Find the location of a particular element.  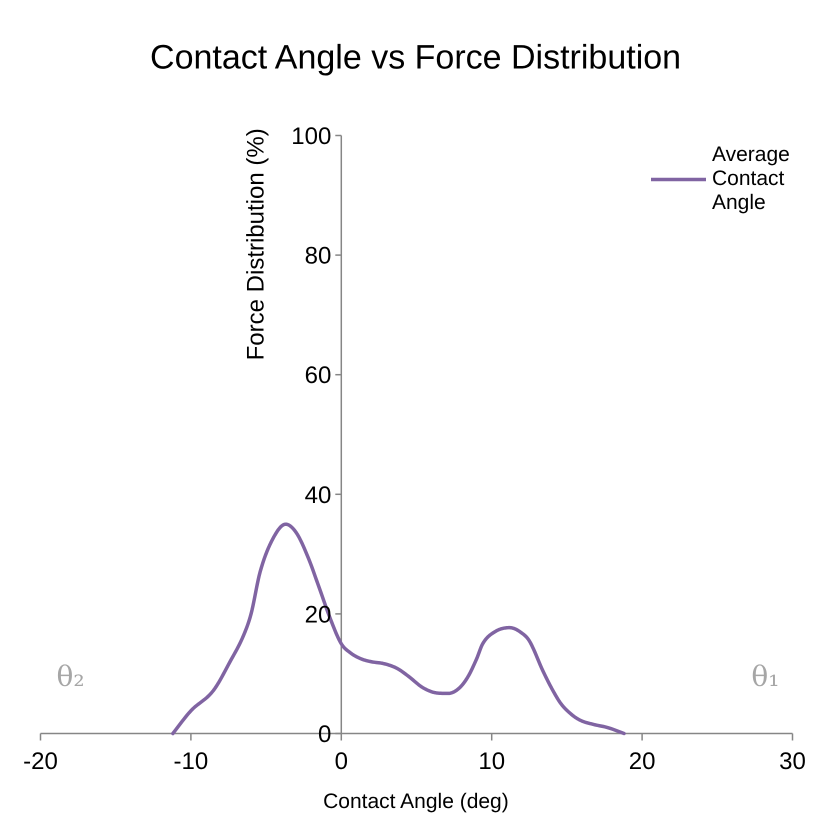

annotation: θ₁ is located at coordinates (765, 677).